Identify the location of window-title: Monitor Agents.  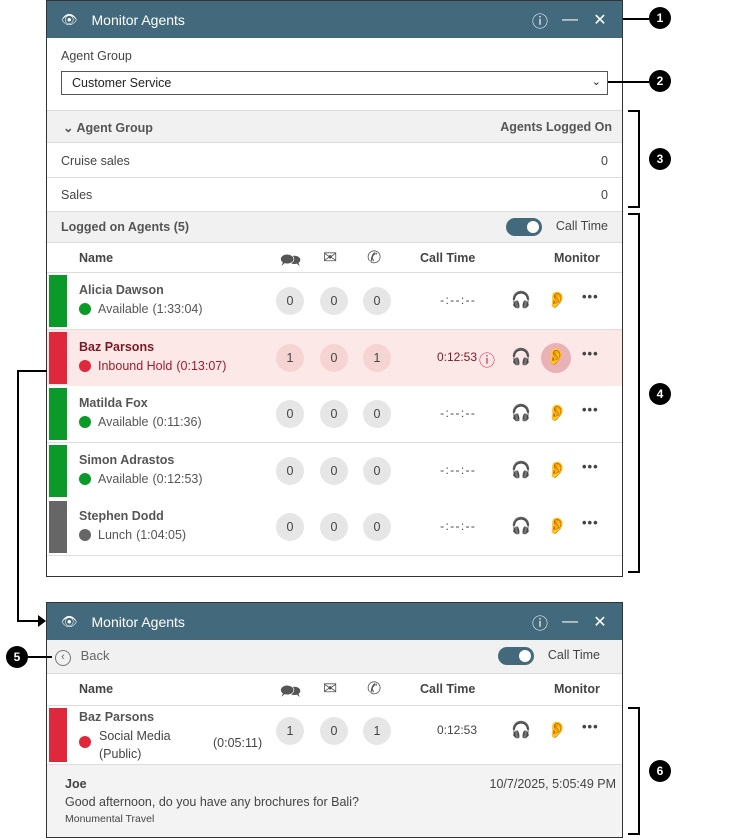
(138, 621).